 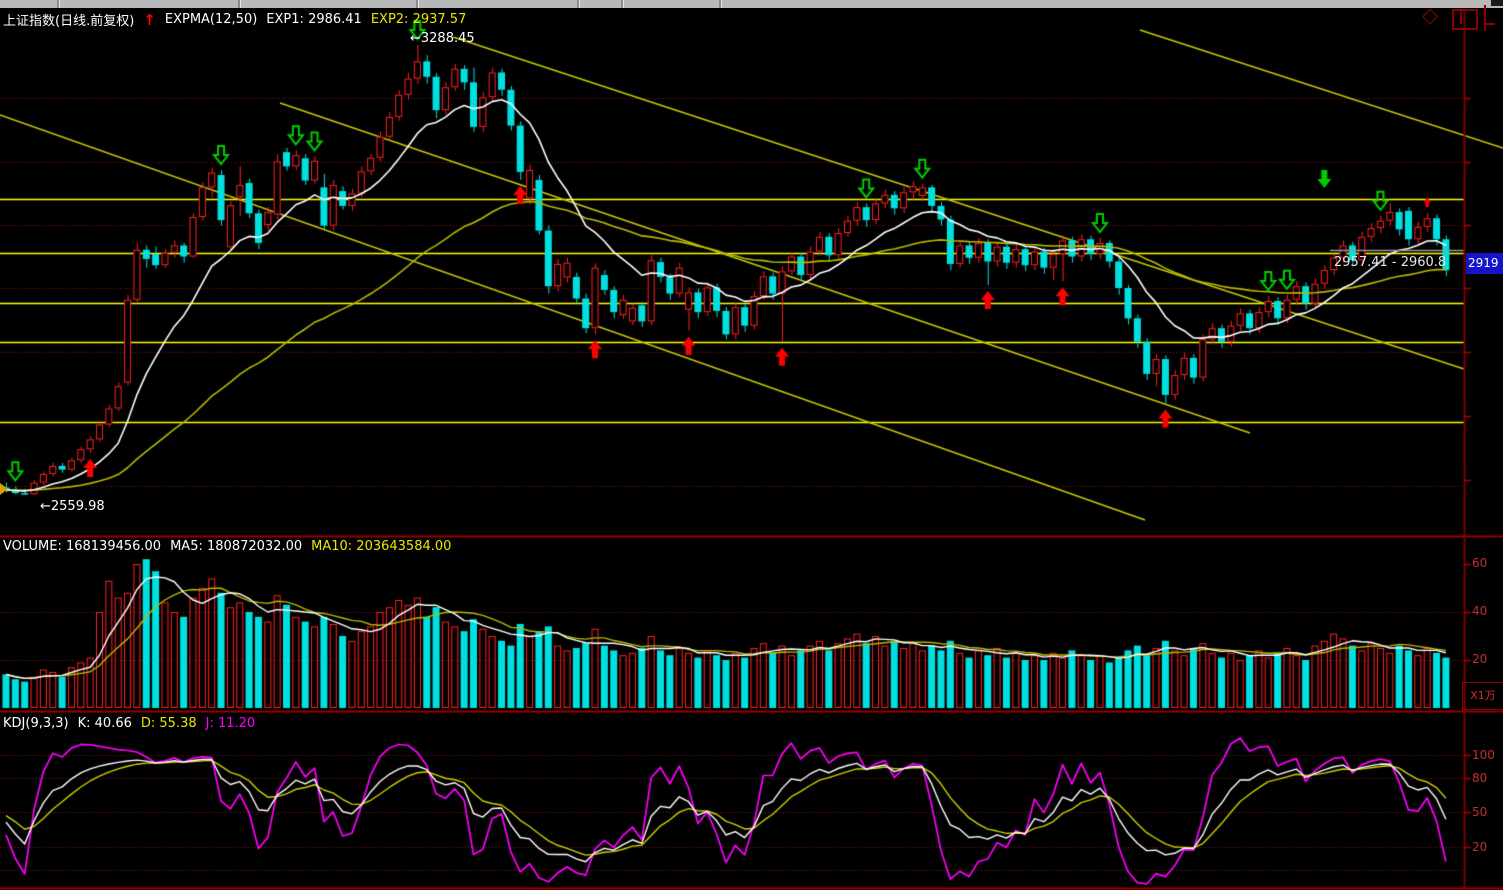 What do you see at coordinates (104, 723) in the screenshot?
I see `kdj-k-readout: K: 40.66` at bounding box center [104, 723].